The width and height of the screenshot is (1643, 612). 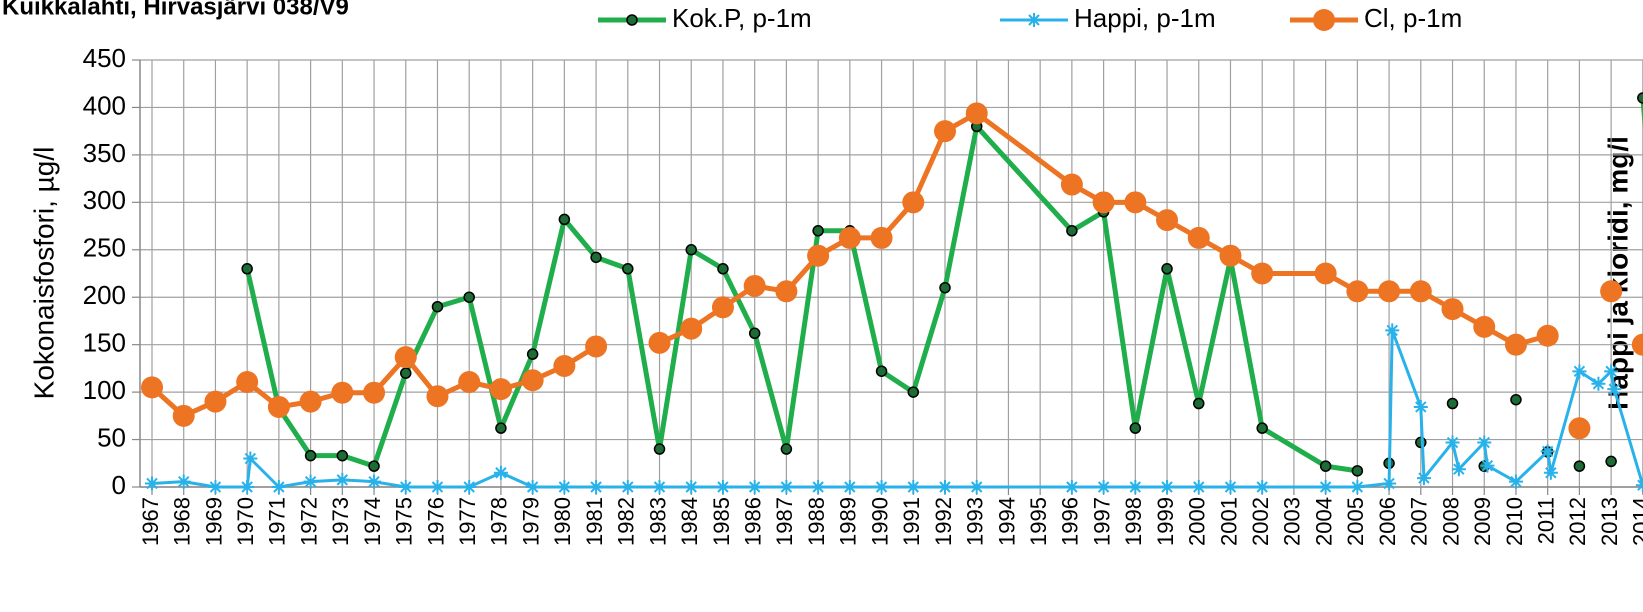 What do you see at coordinates (943, 521) in the screenshot?
I see `x-tick-label: 1992` at bounding box center [943, 521].